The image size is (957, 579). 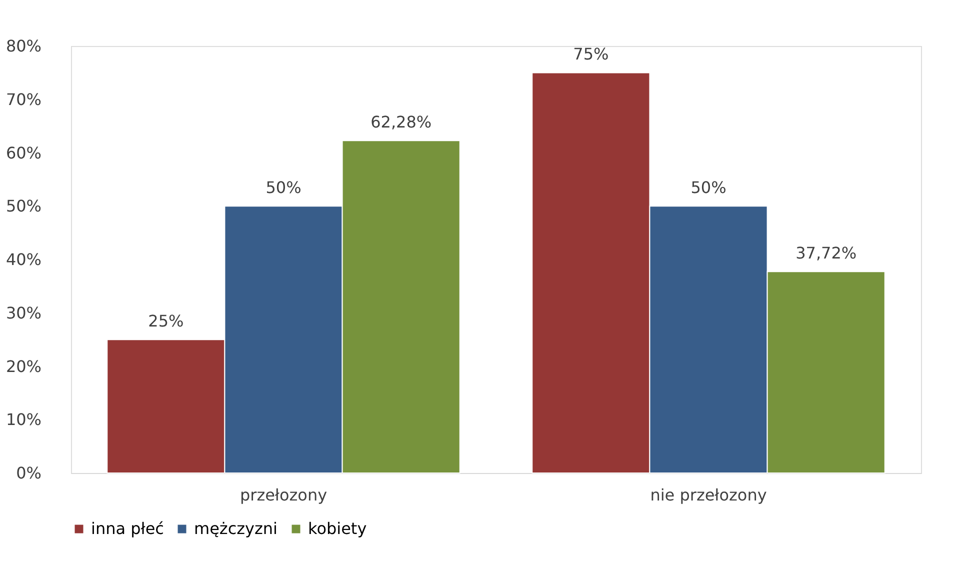 What do you see at coordinates (337, 528) in the screenshot?
I see `legend-label: kobiety` at bounding box center [337, 528].